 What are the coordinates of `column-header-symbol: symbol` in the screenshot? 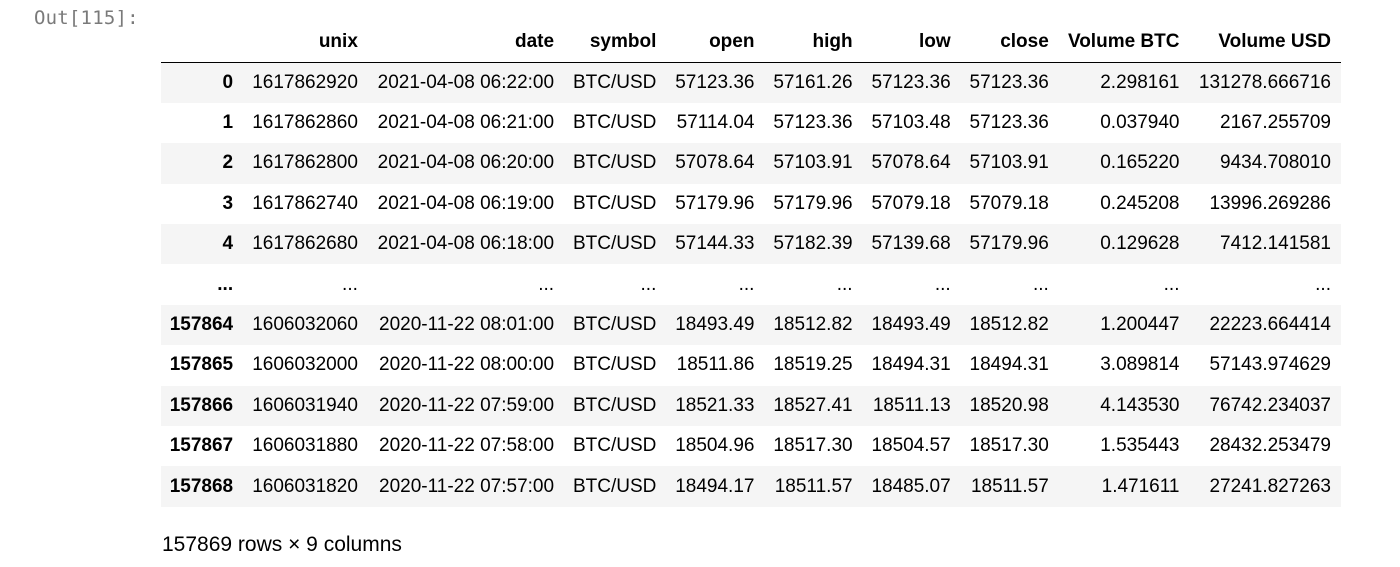 It's located at (615, 42).